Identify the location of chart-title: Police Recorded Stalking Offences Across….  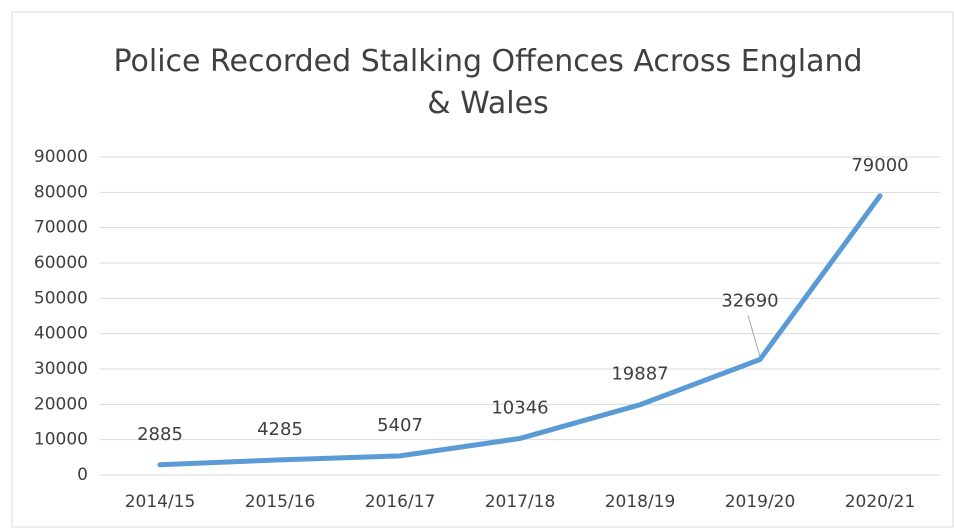
(487, 82).